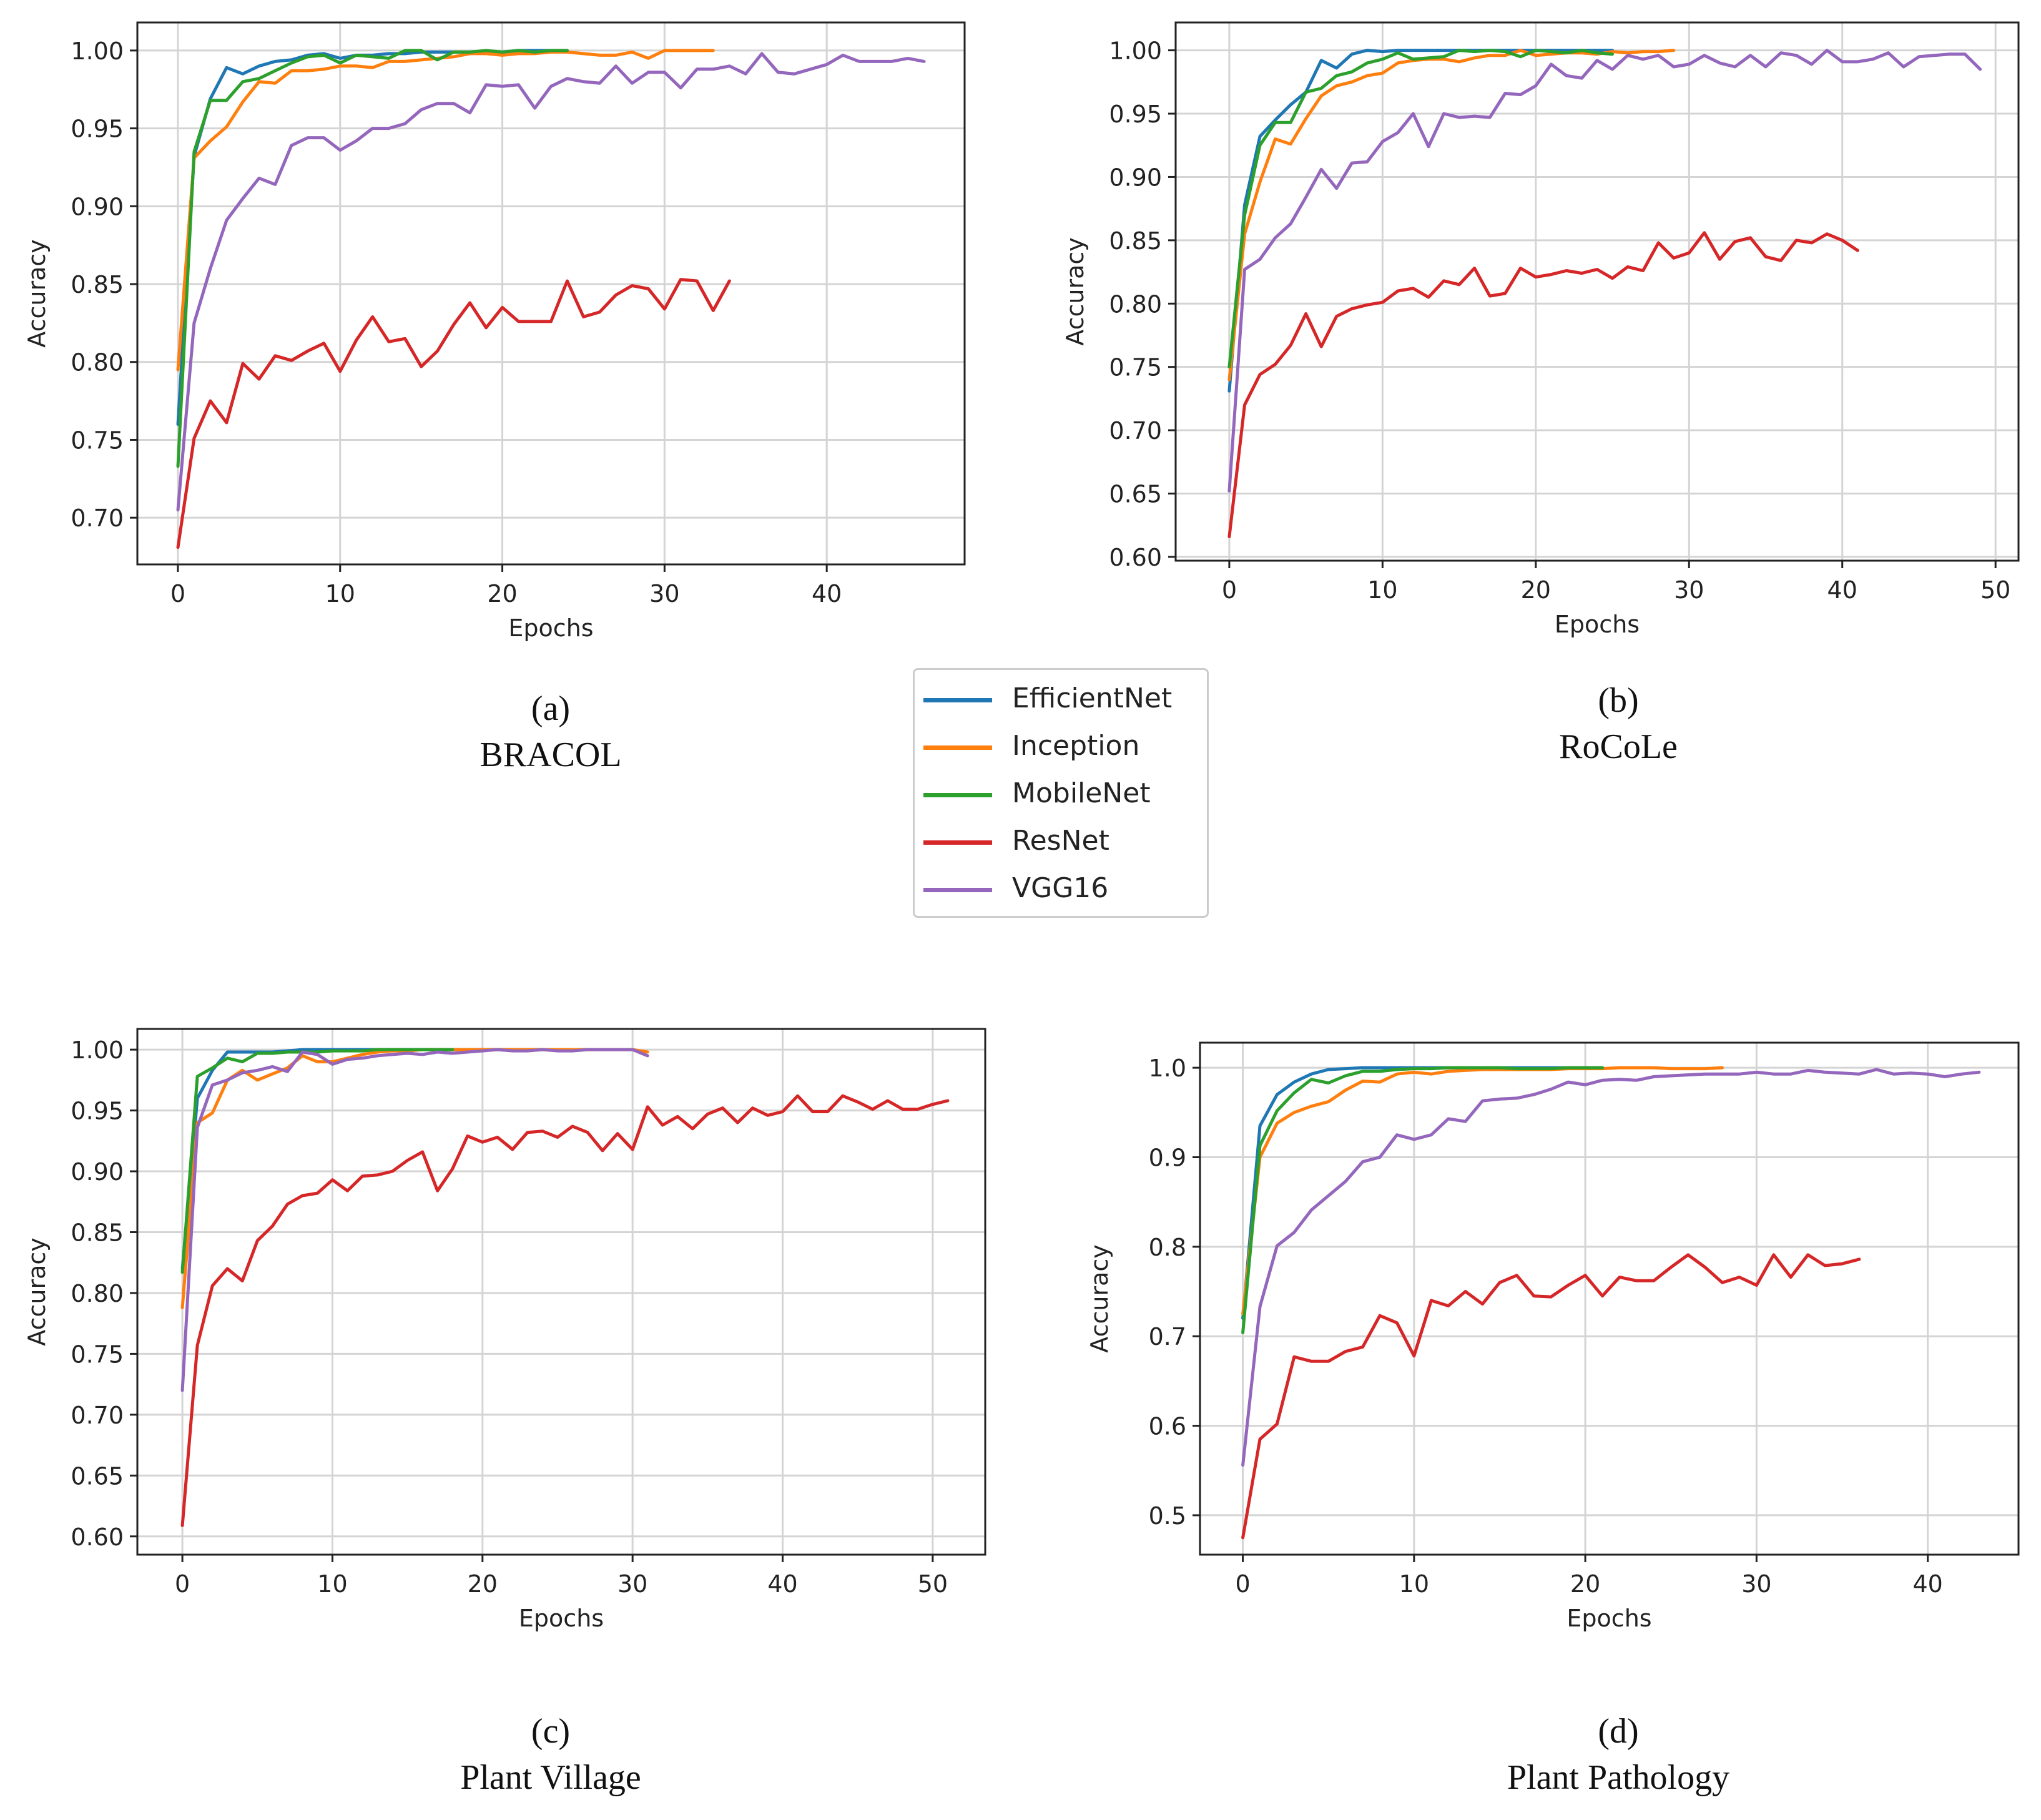  Describe the element at coordinates (551, 755) in the screenshot. I see `caption-a-dataset: BRACOL` at that location.